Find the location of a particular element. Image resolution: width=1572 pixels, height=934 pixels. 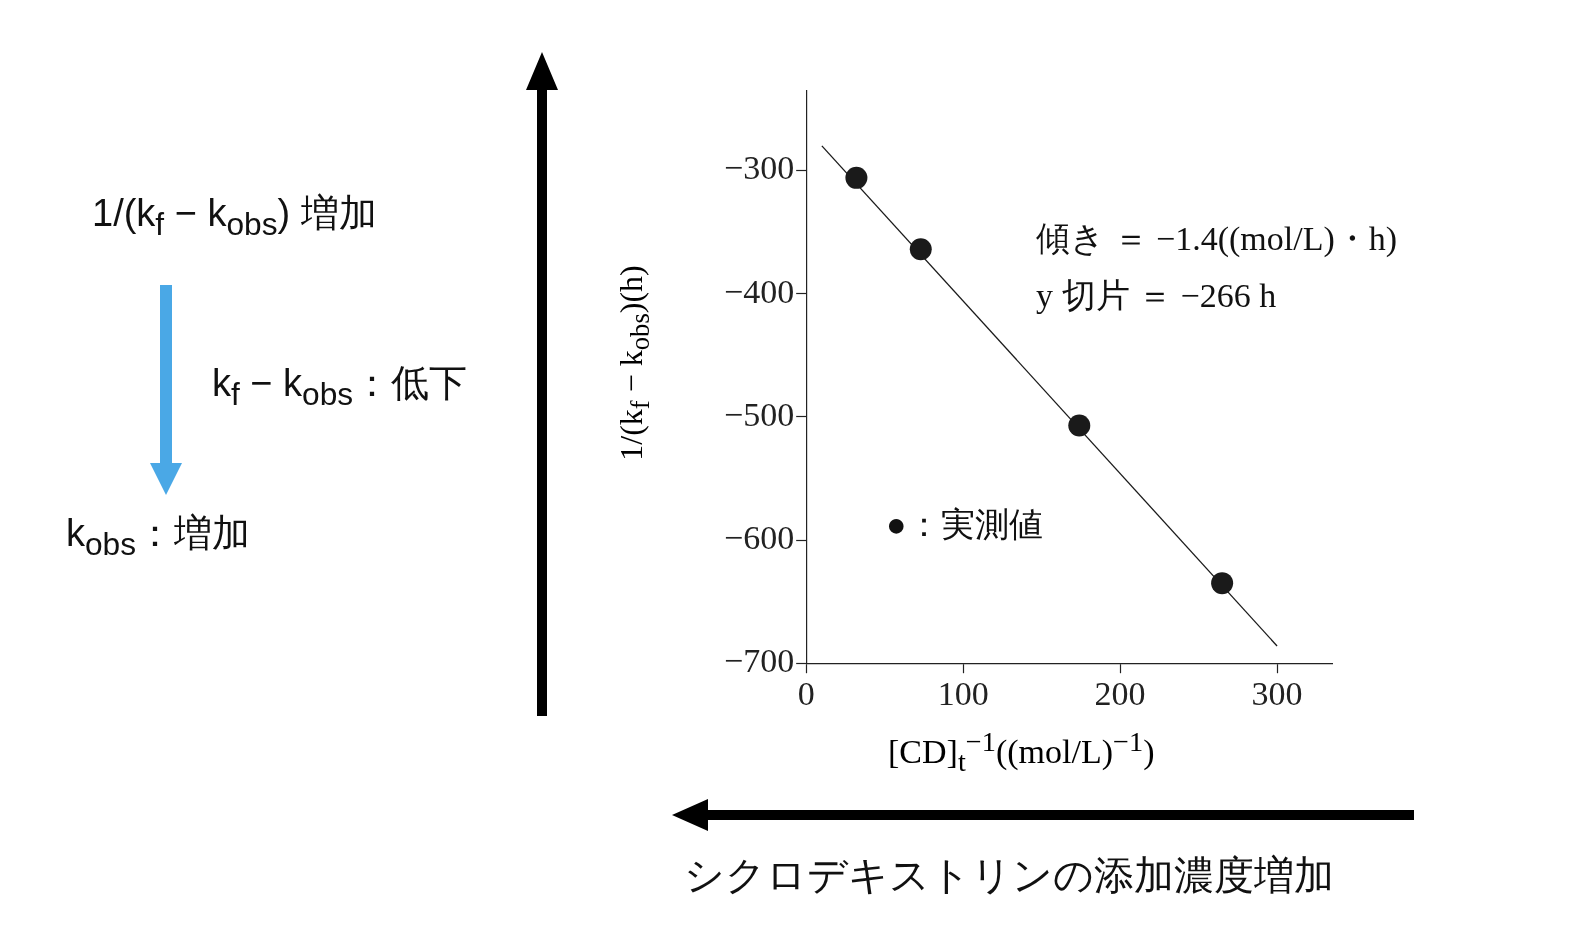

annotation: 傾き ＝ −1.4((mol/L)・h) is located at coordinates (1217, 239).